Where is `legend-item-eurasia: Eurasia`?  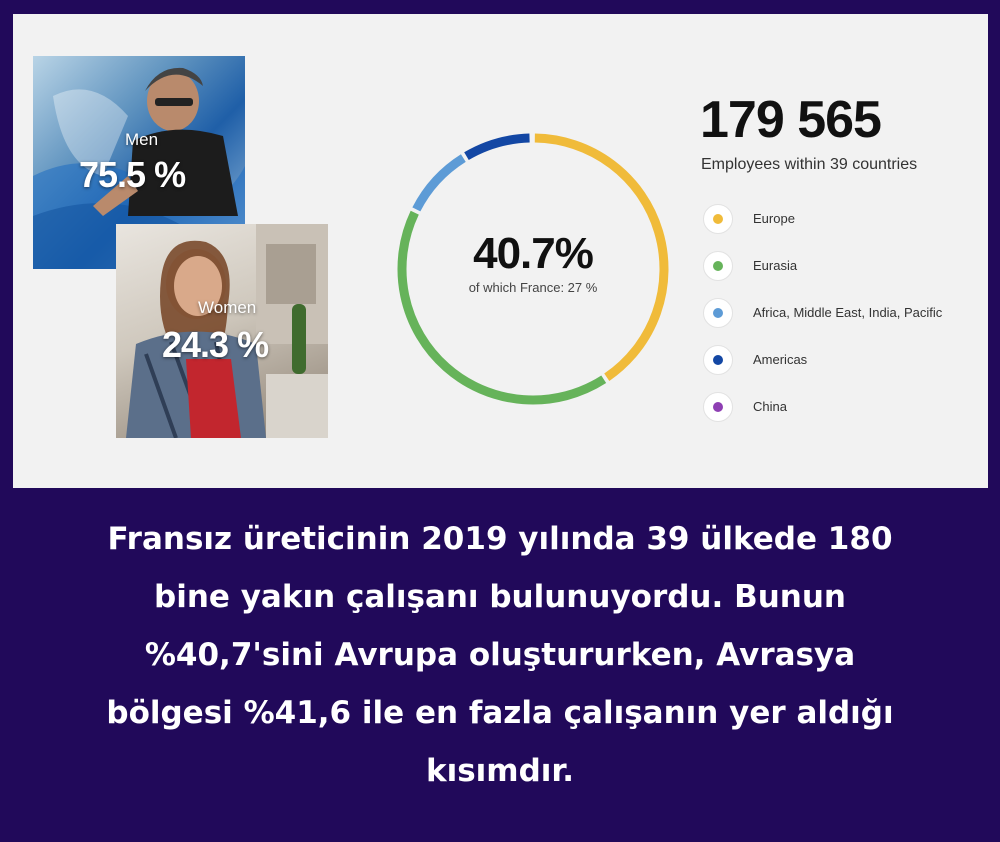 legend-item-eurasia: Eurasia is located at coordinates (833, 268).